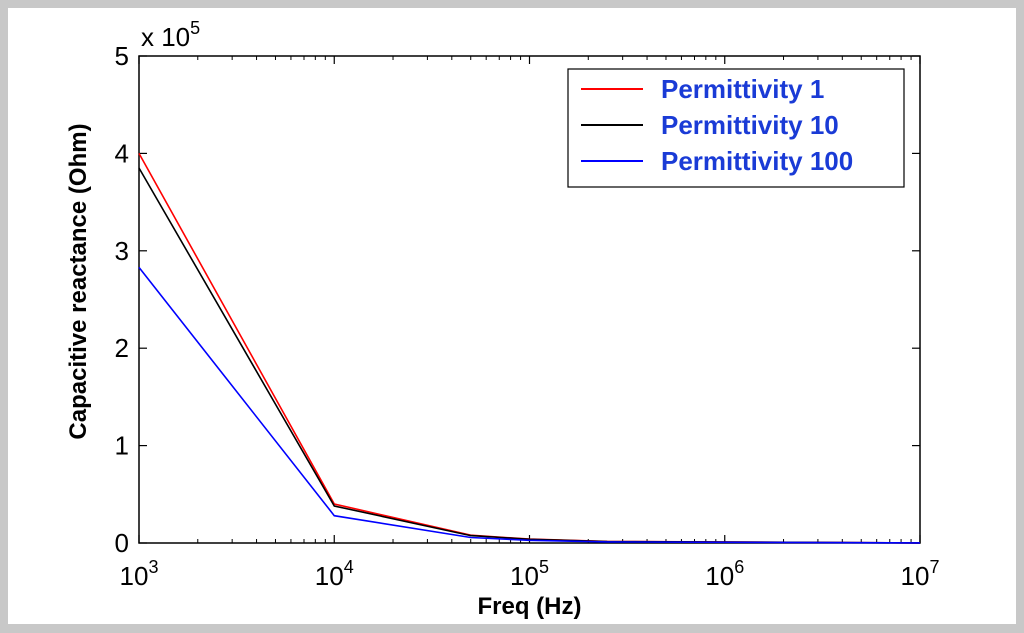  Describe the element at coordinates (78, 281) in the screenshot. I see `y-axis-label: Capacitive reactance (Ohm)` at that location.